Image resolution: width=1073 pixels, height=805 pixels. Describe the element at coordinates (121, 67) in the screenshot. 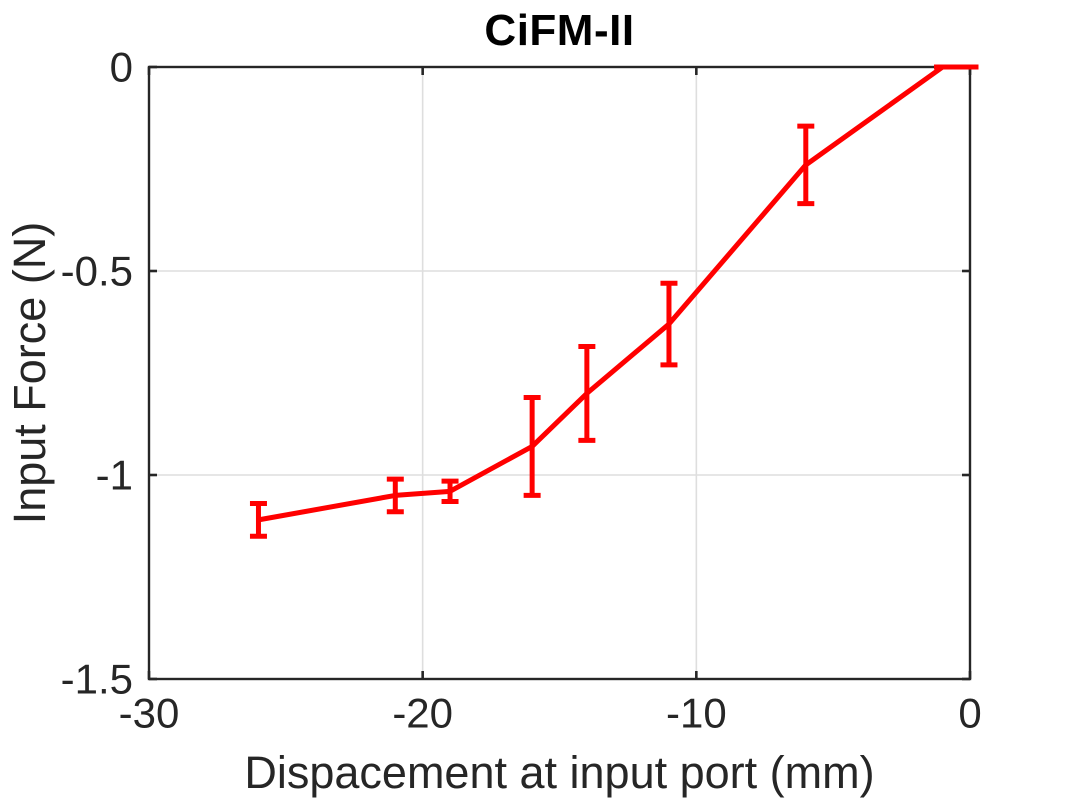

I see `y-tick-label: 0` at that location.